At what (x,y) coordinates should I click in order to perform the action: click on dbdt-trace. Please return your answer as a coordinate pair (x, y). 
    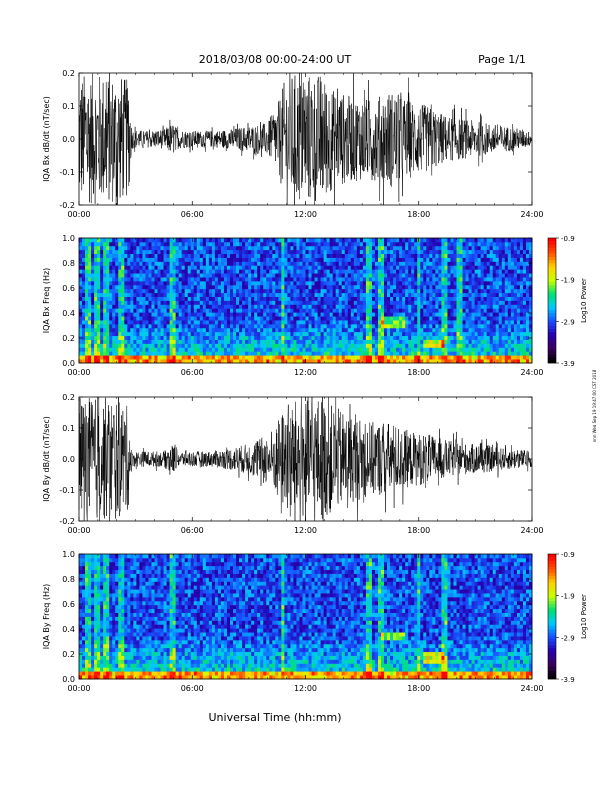
    Looking at the image, I should click on (305, 459).